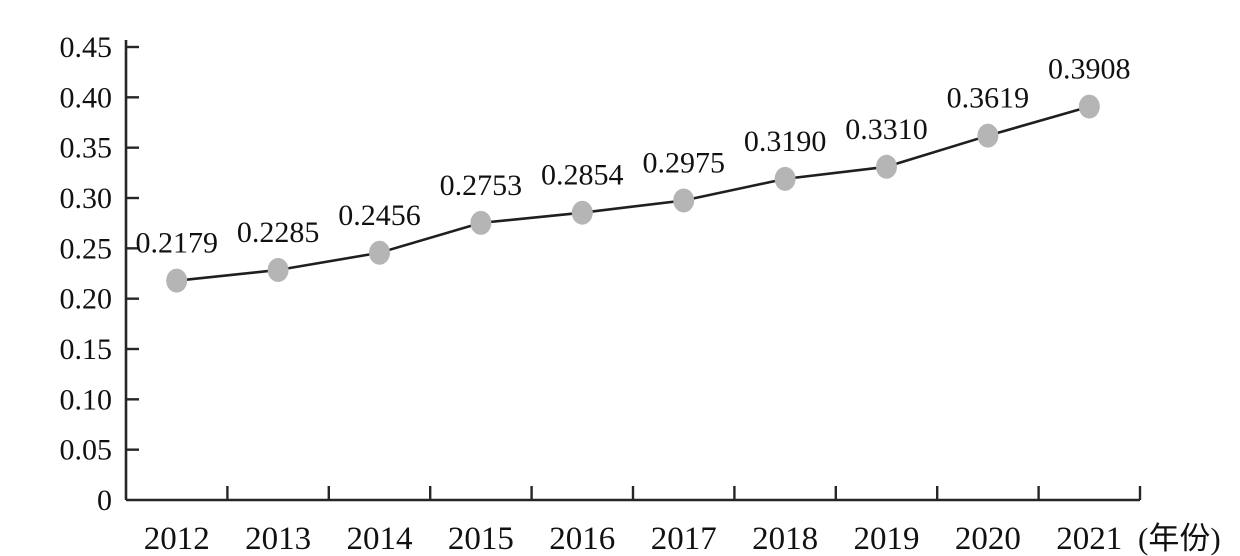 The image size is (1240, 556). What do you see at coordinates (1089, 538) in the screenshot?
I see `x-axis-category-label: 2021` at bounding box center [1089, 538].